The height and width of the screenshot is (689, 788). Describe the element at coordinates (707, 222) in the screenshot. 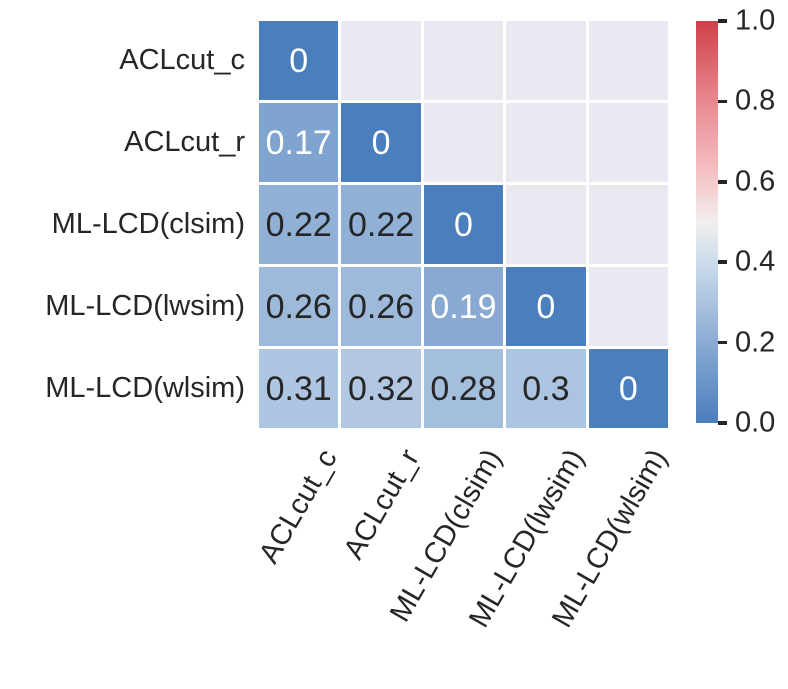

I see `colorbar` at that location.